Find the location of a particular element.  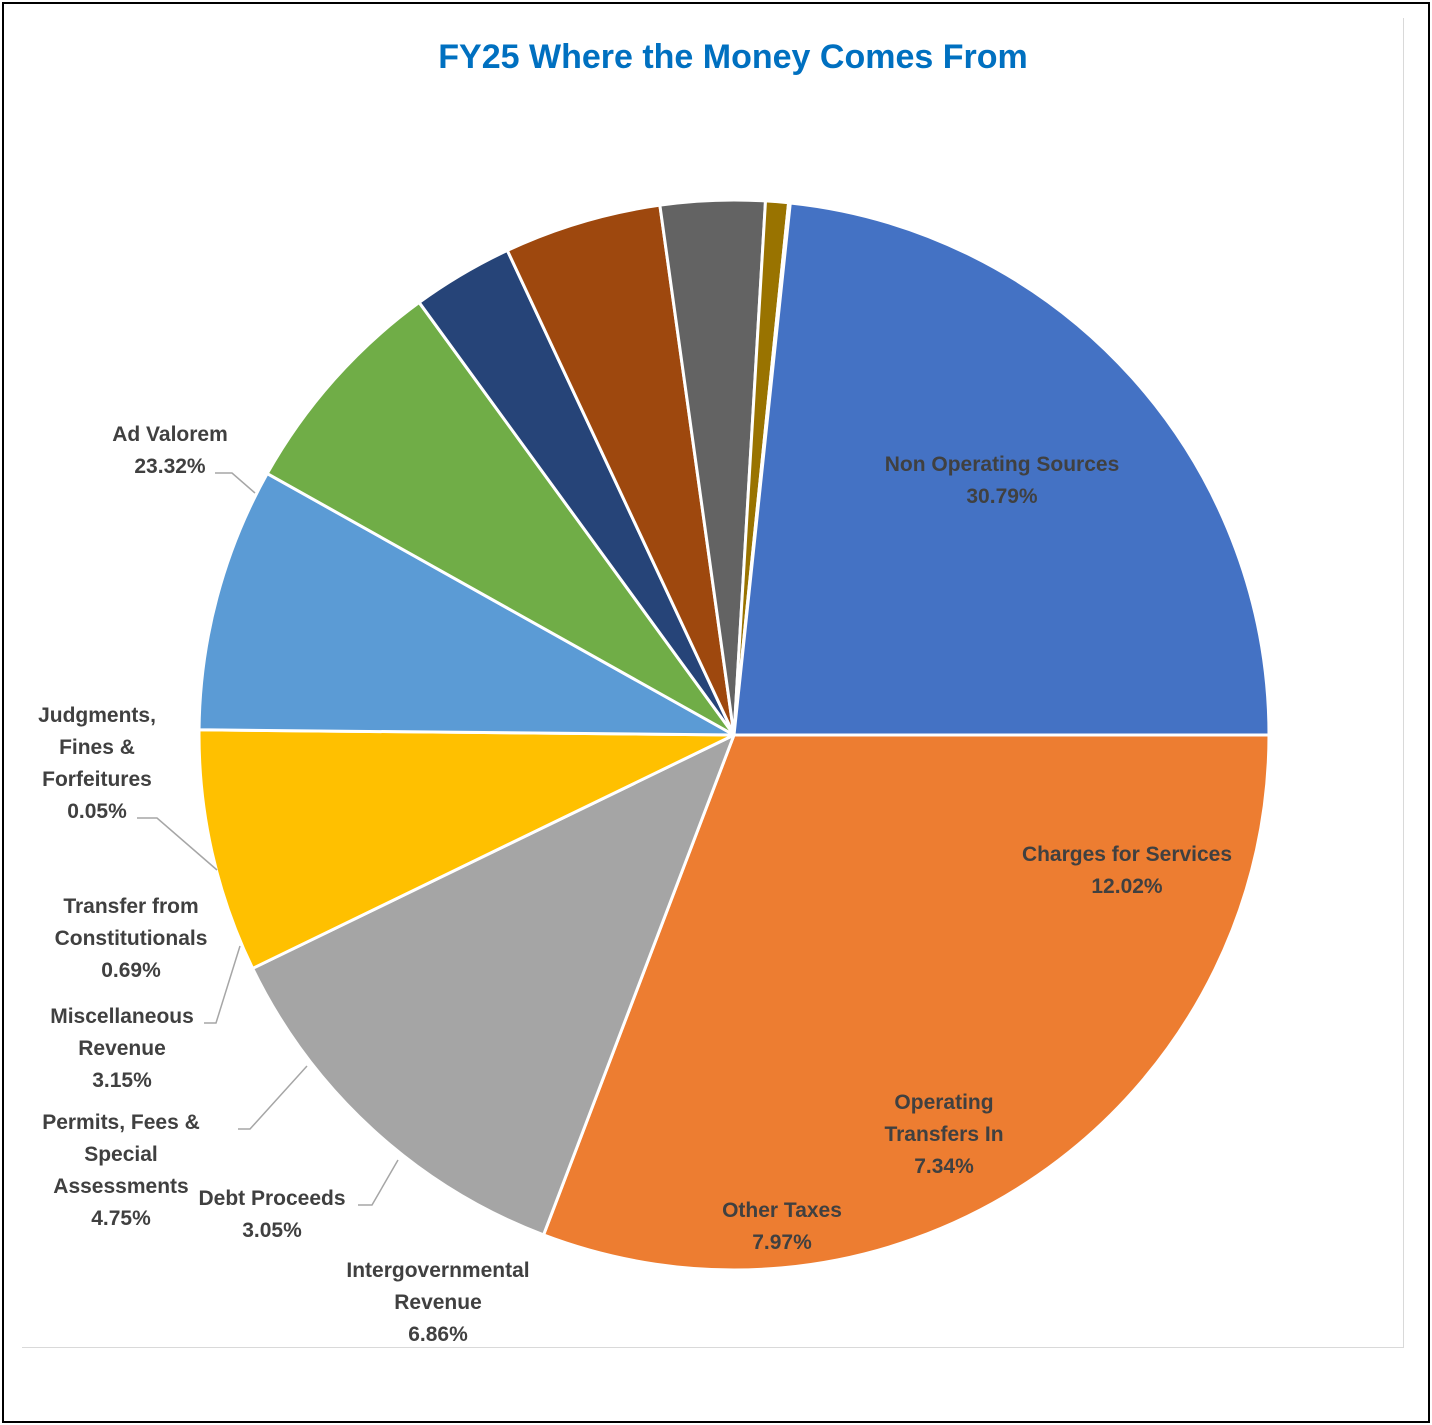

data-label: Permits, Fees & Special Assessments 4.75% is located at coordinates (121, 1170).